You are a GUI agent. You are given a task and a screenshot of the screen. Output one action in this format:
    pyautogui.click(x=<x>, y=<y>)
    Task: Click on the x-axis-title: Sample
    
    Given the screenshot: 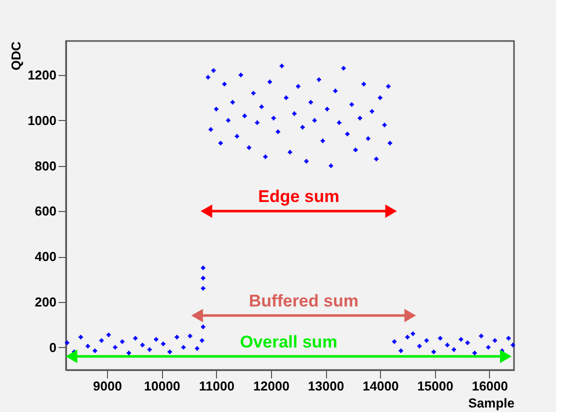 What is the action you would take?
    pyautogui.click(x=491, y=403)
    